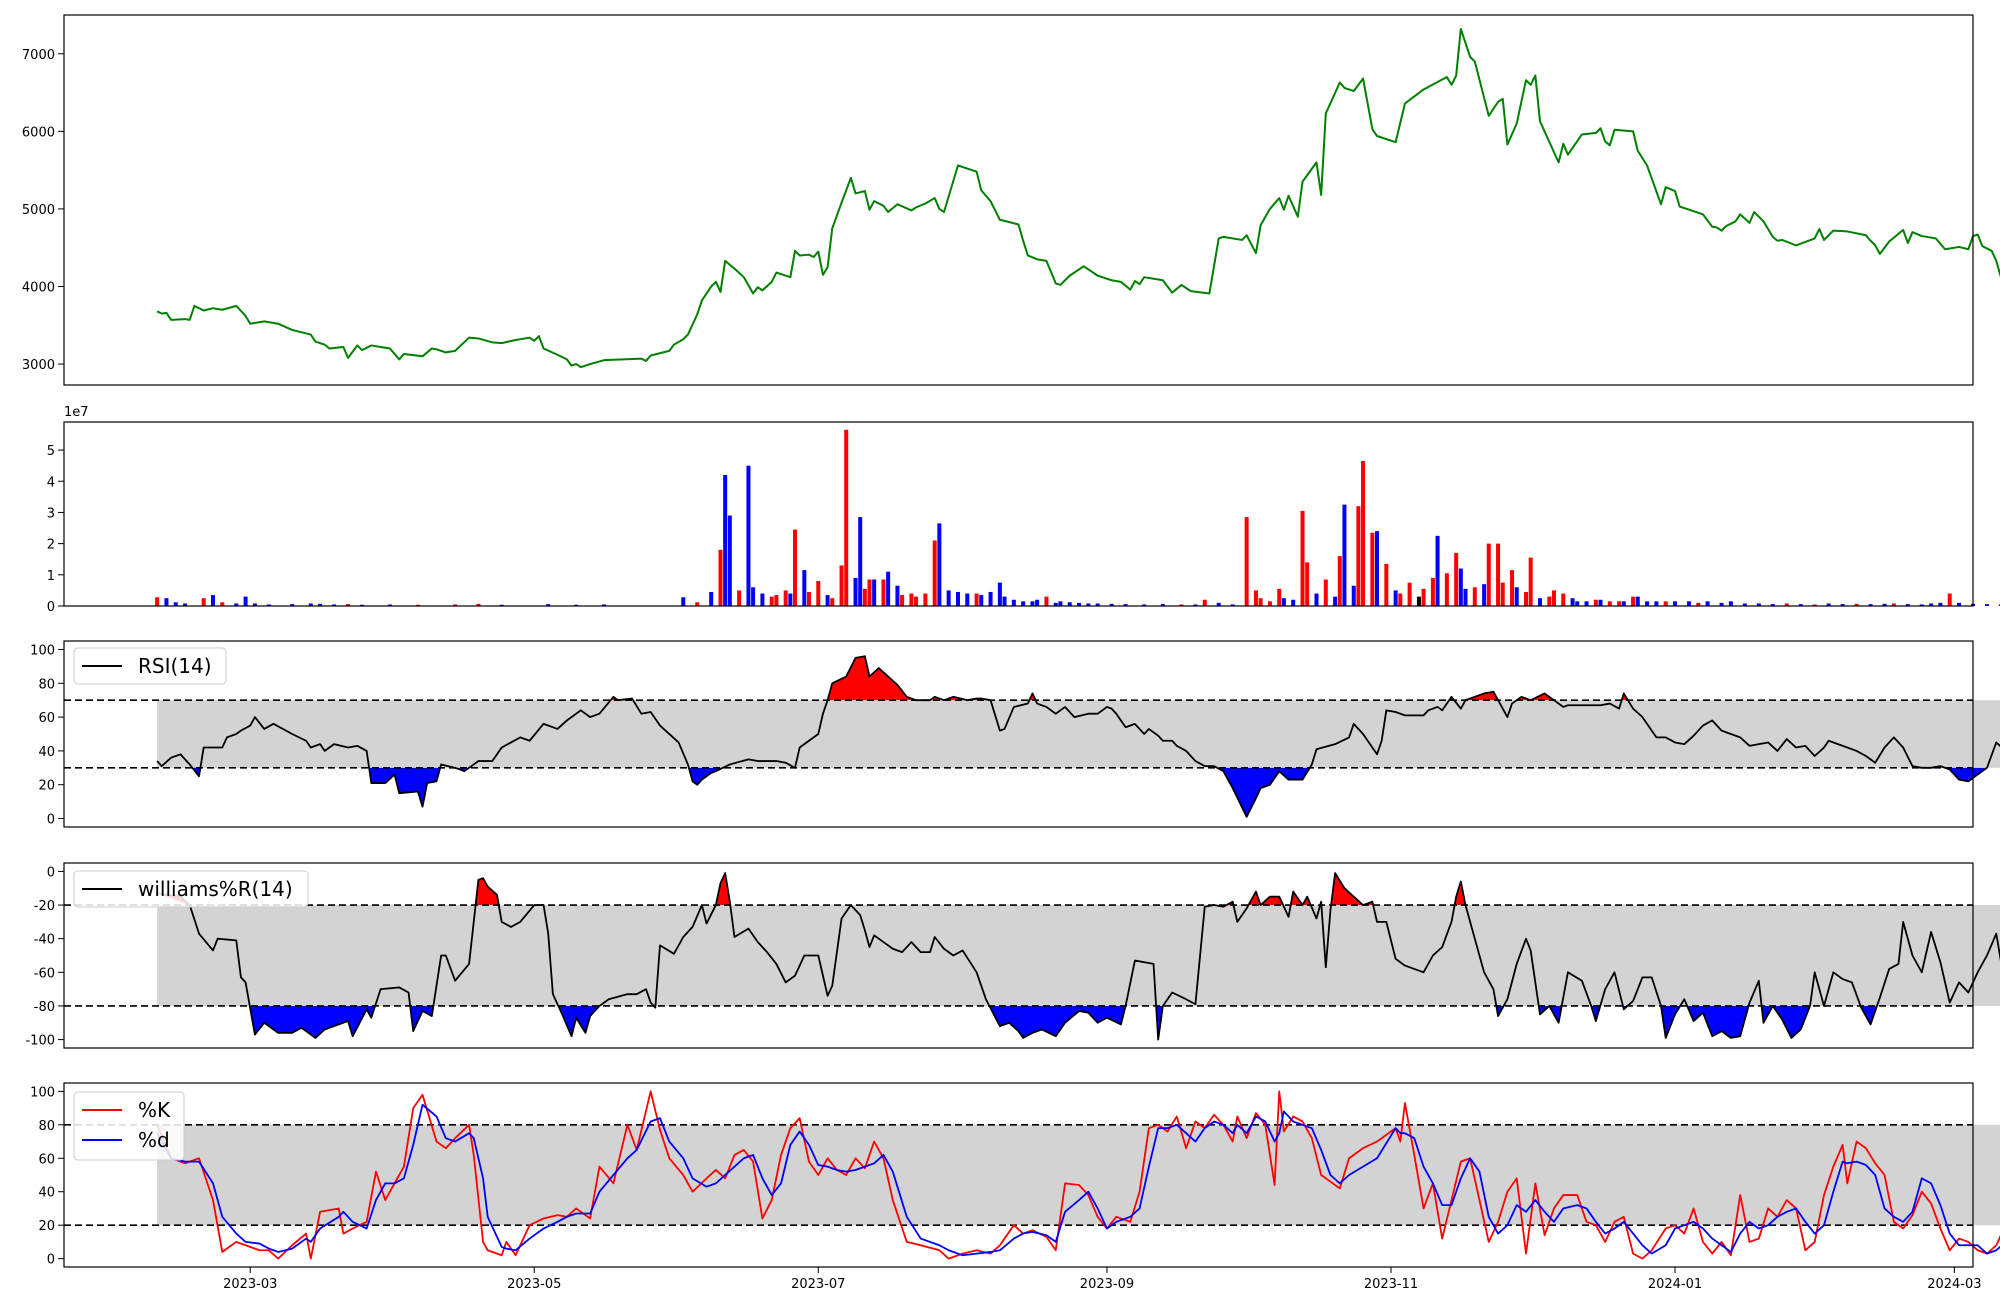  I want to click on volume-ytick-label: 2, so click(51, 545).